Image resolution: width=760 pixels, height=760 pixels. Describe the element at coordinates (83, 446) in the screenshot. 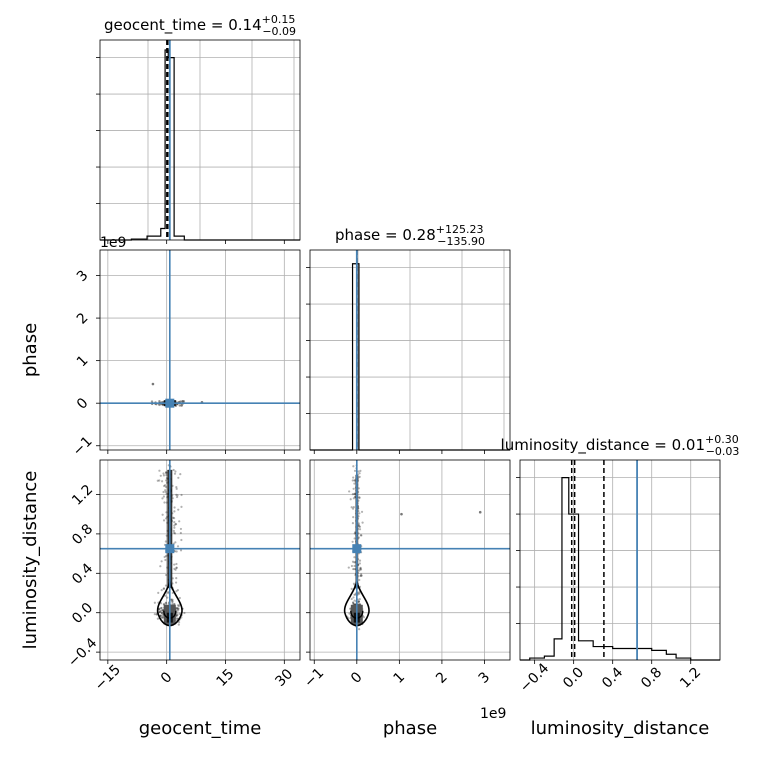

I see `panel-1-0-ytick-label-0: −1` at that location.